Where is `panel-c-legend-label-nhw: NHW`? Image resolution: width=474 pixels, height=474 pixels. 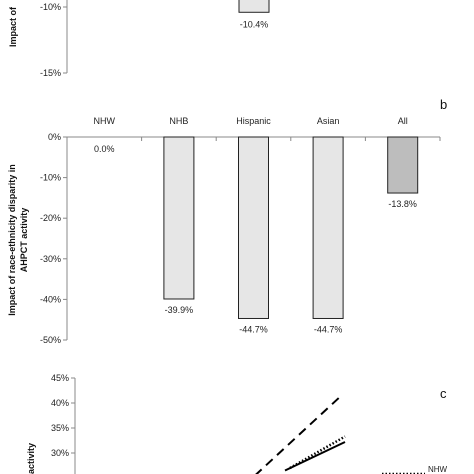 panel-c-legend-label-nhw: NHW is located at coordinates (438, 469).